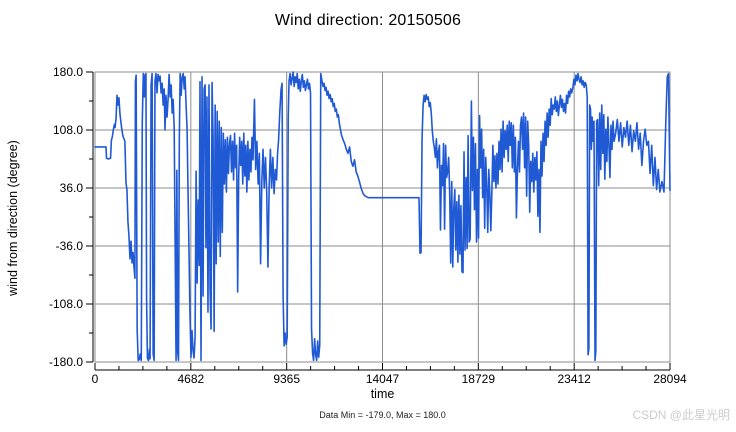 The image size is (736, 432). Describe the element at coordinates (479, 379) in the screenshot. I see `x-tick-label: 18729` at that location.